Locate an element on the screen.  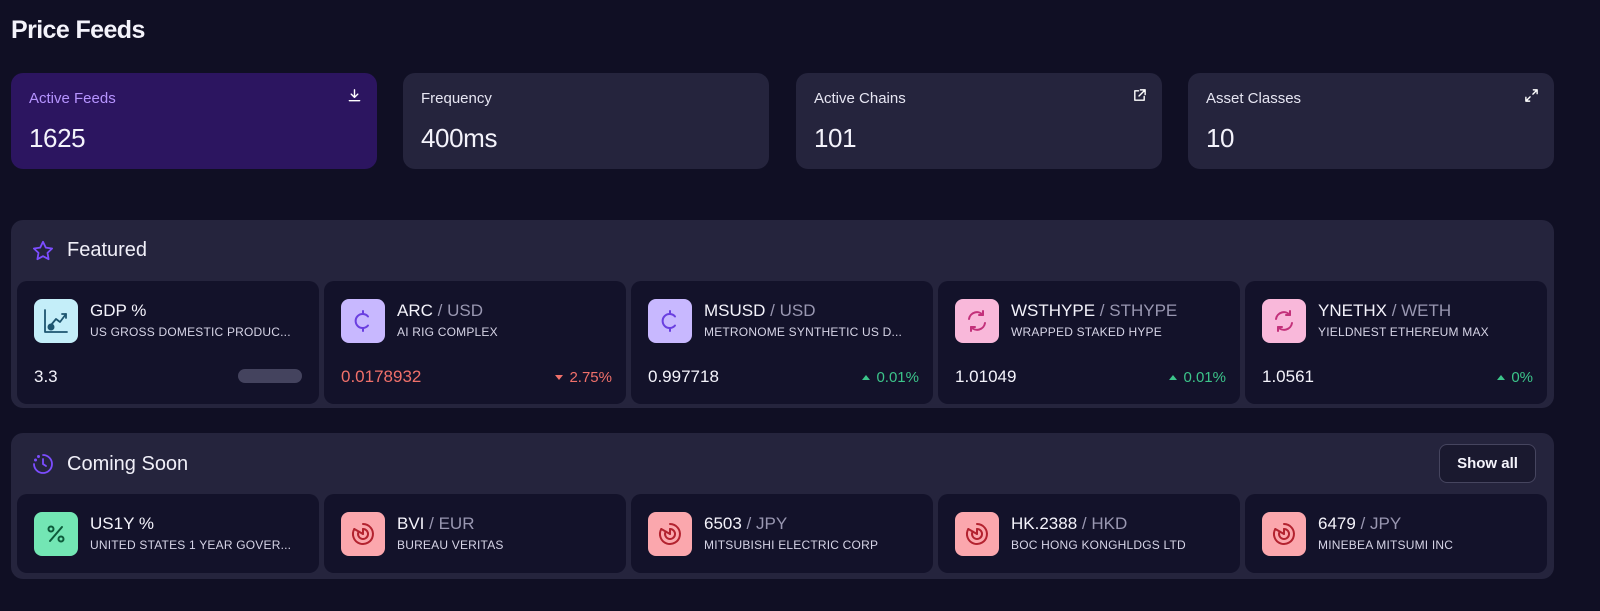
page-title: Price Feeds is located at coordinates (78, 30).